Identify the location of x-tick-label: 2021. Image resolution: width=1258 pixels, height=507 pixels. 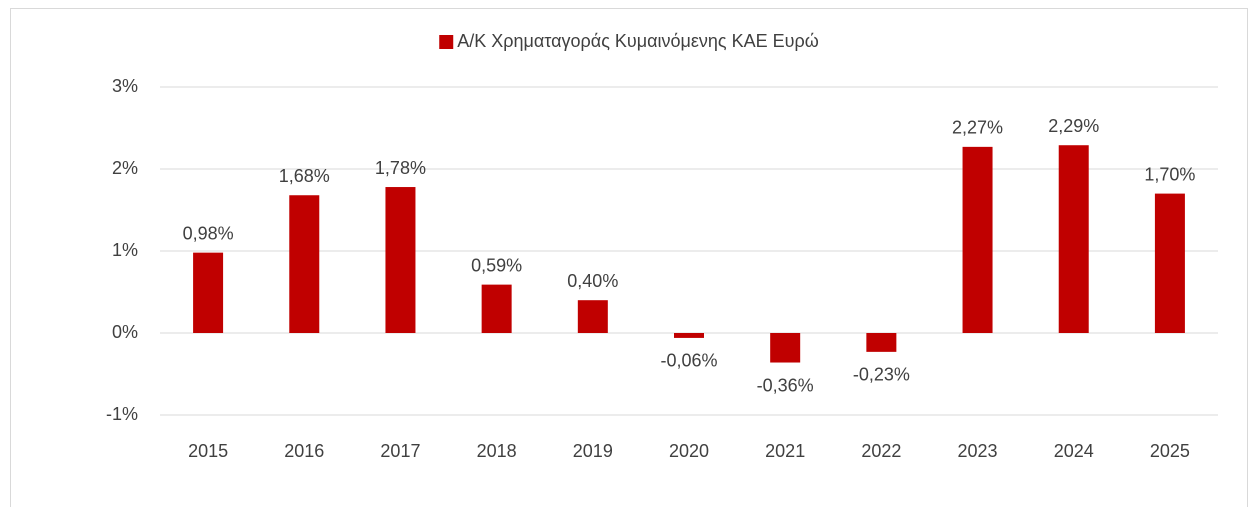
(785, 451).